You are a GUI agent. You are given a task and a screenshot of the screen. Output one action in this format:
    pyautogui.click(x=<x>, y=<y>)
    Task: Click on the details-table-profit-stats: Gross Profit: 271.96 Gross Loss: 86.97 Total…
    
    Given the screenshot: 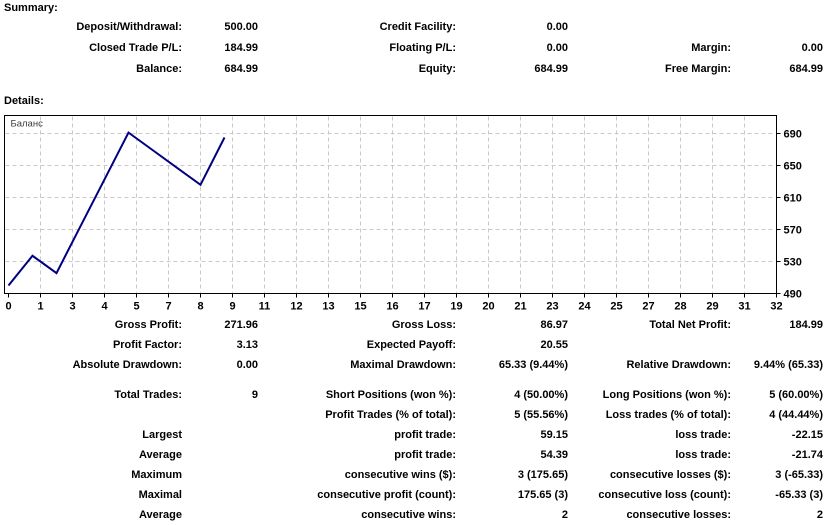 What is the action you would take?
    pyautogui.click(x=416, y=345)
    